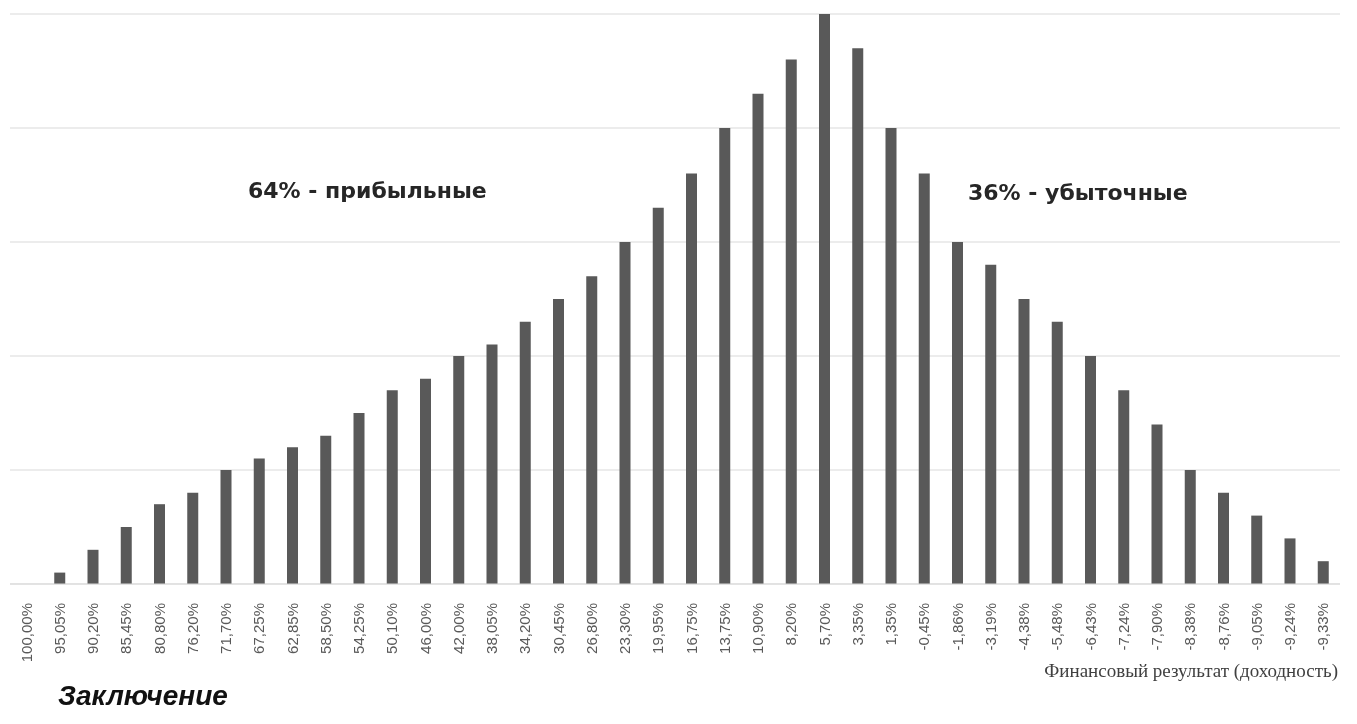 The image size is (1357, 724). What do you see at coordinates (558, 628) in the screenshot?
I see `x-tick-label: 30,45%` at bounding box center [558, 628].